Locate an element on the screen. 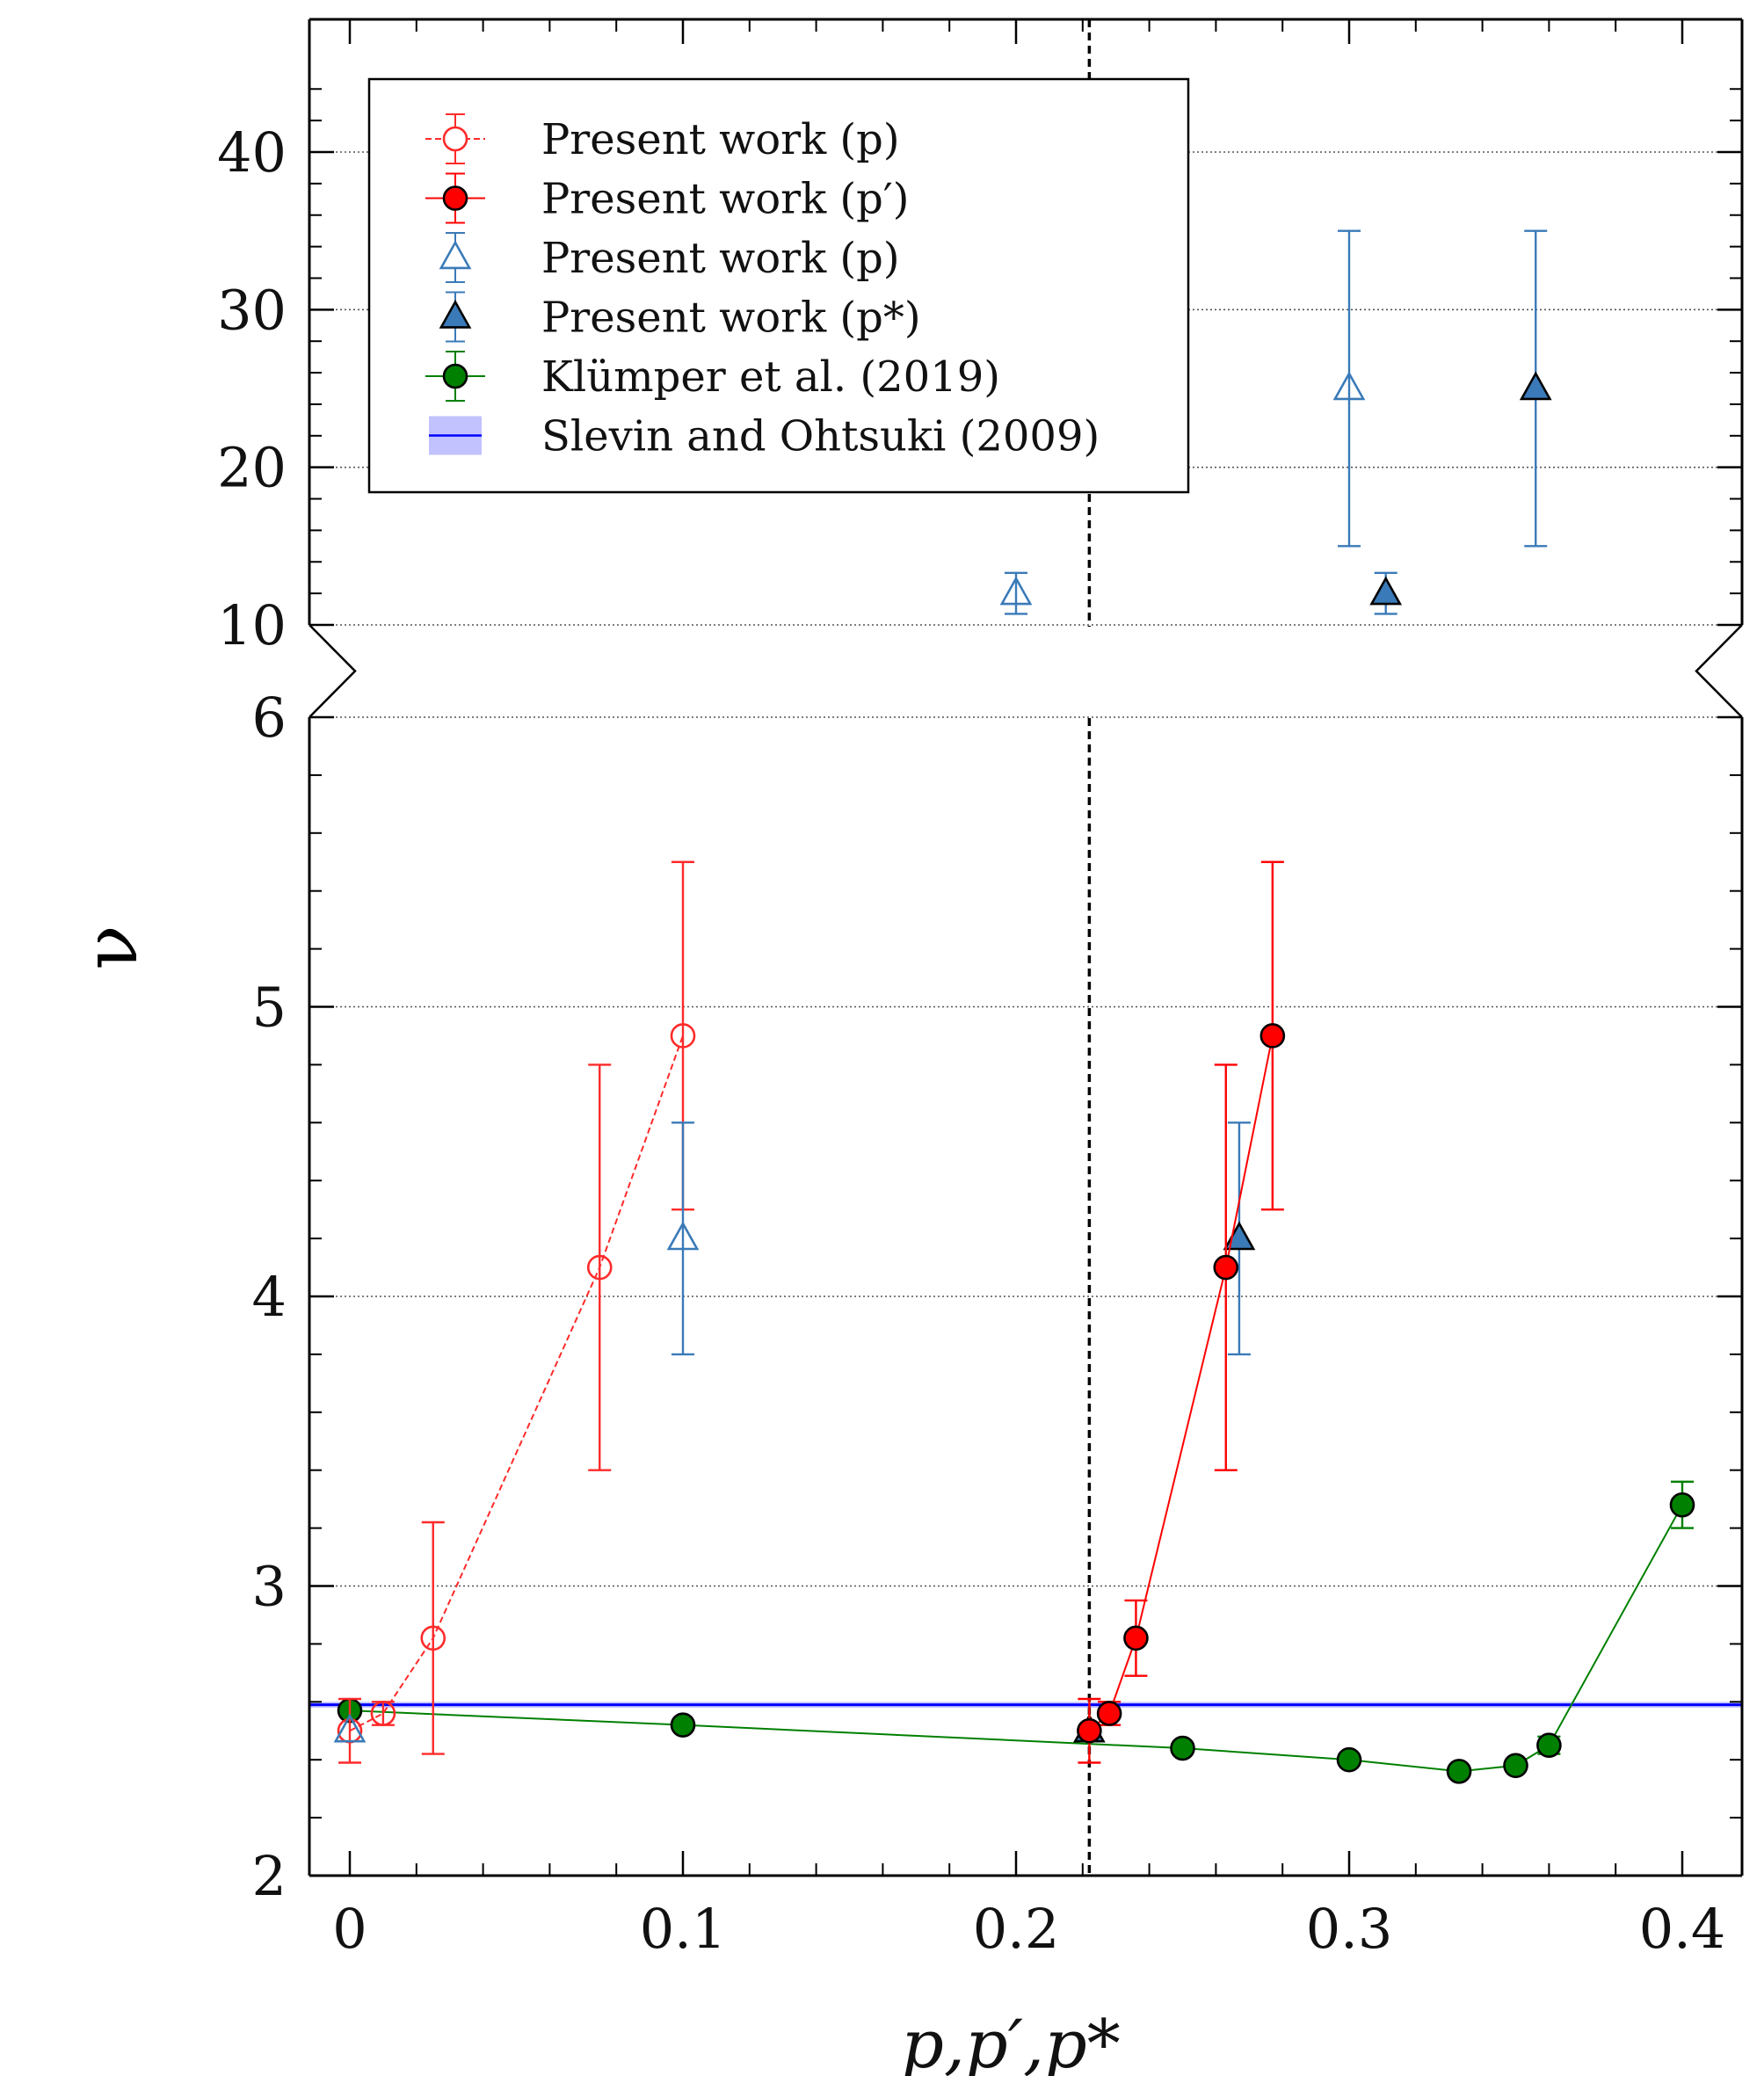  legend-item: Slevin and Ohtsuki (2009) is located at coordinates (764, 436).